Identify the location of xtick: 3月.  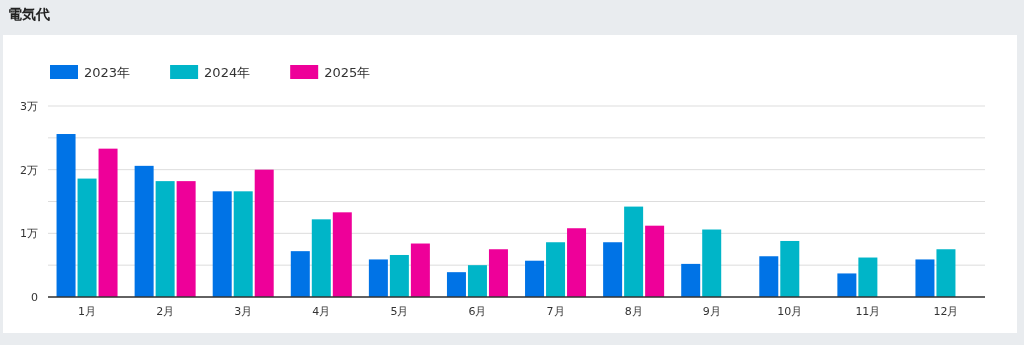
(243, 311).